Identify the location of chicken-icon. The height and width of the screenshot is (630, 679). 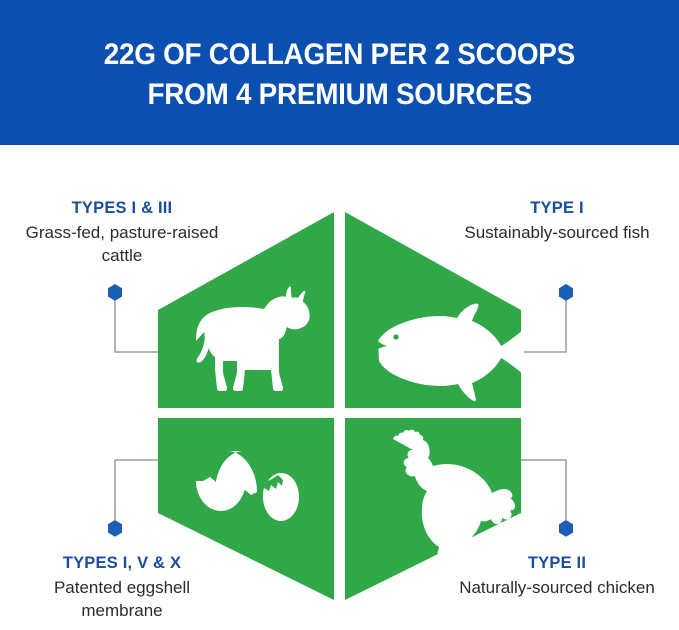
(452, 505).